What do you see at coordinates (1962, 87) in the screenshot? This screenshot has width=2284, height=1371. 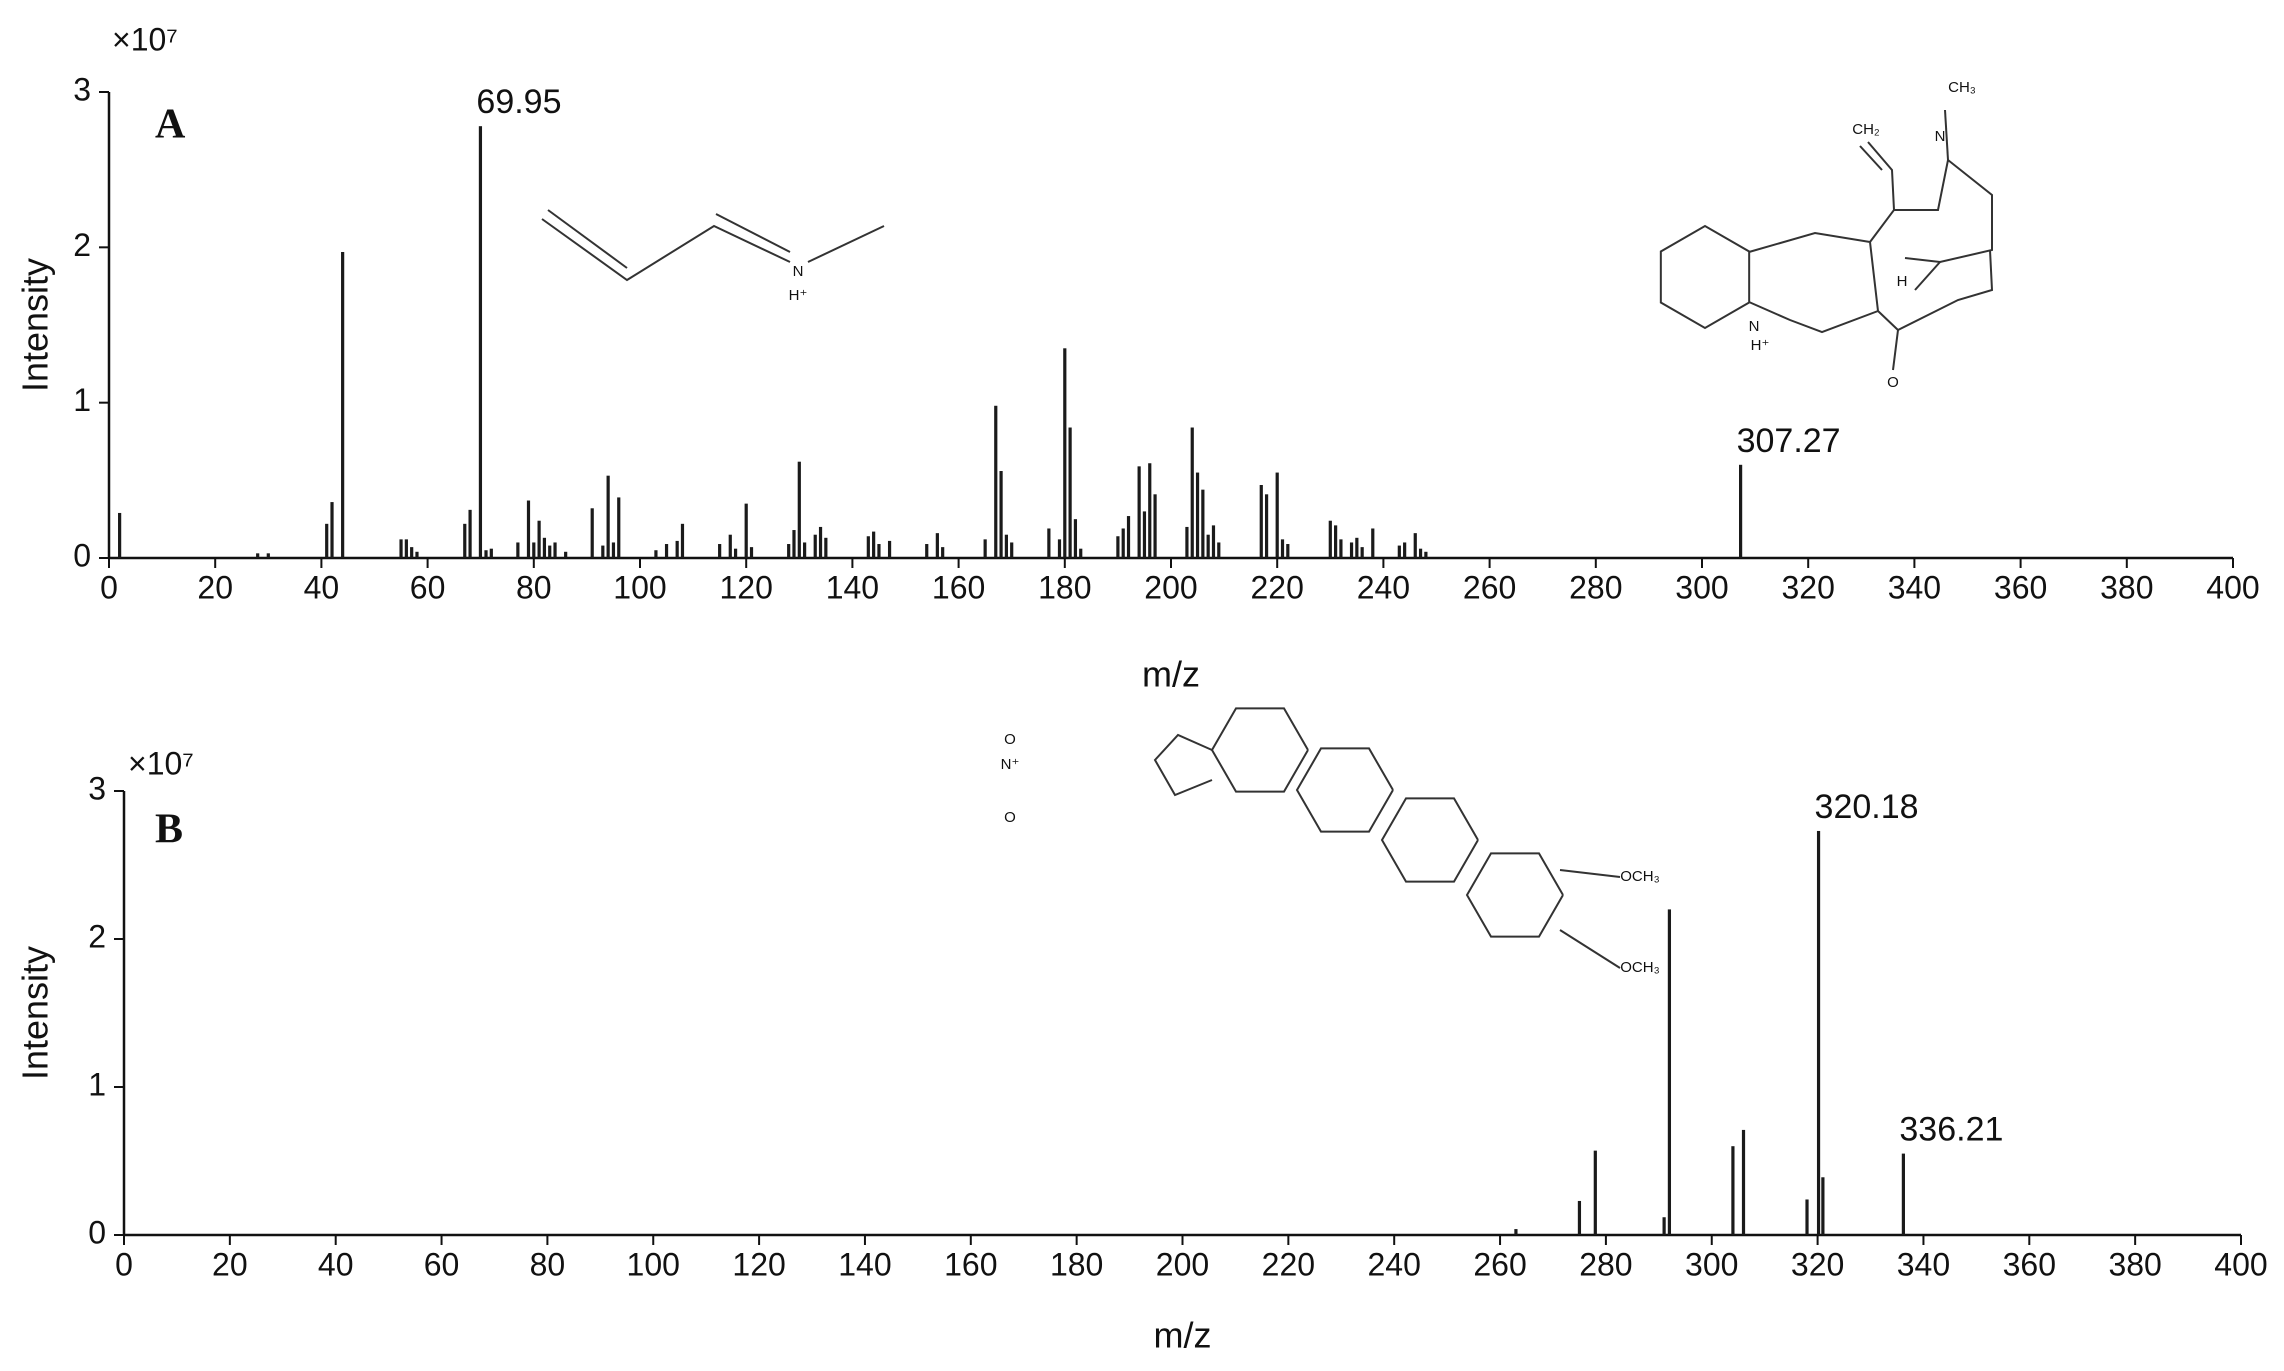 I see `structure-atom: CH₃` at bounding box center [1962, 87].